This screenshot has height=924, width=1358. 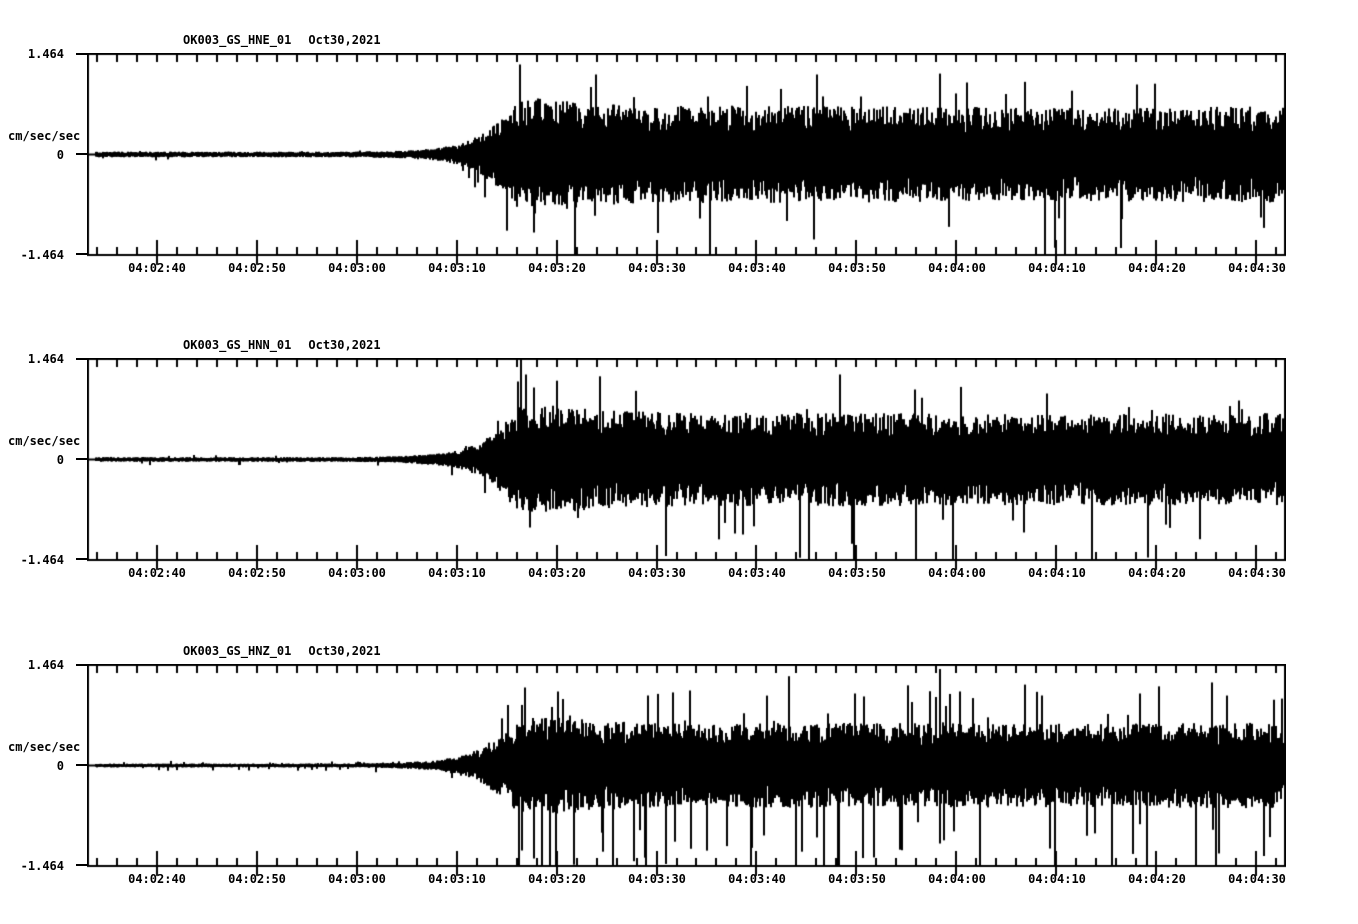 I want to click on plot-title: OK003_GS_HNZ_01 Oct30,2021, so click(x=282, y=651).